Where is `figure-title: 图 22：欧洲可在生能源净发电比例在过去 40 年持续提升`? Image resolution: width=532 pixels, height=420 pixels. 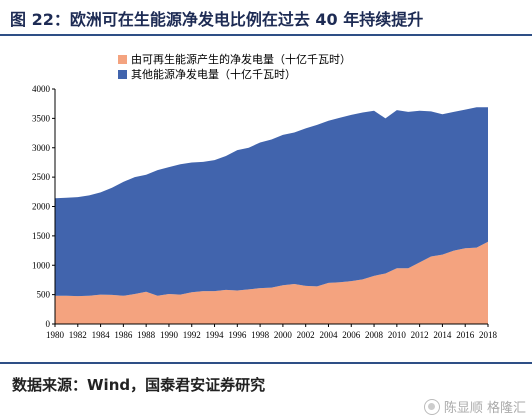
figure-title: 图 22：欧洲可在生能源净发电比例在过去 40 年持续提升 is located at coordinates (217, 19).